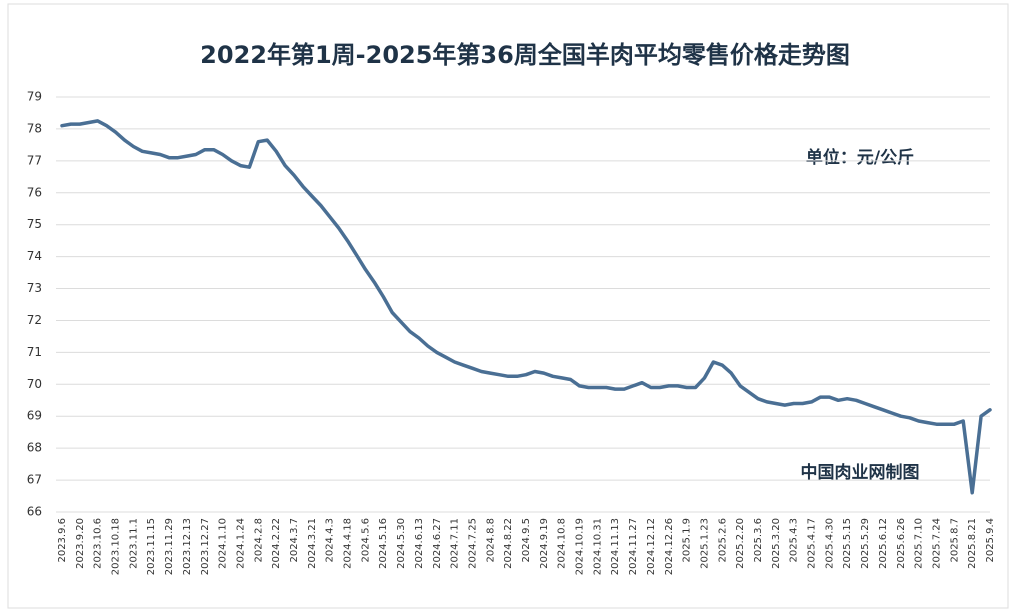 The image size is (1019, 616). Describe the element at coordinates (34, 128) in the screenshot. I see `y-tick-label: 78` at that location.